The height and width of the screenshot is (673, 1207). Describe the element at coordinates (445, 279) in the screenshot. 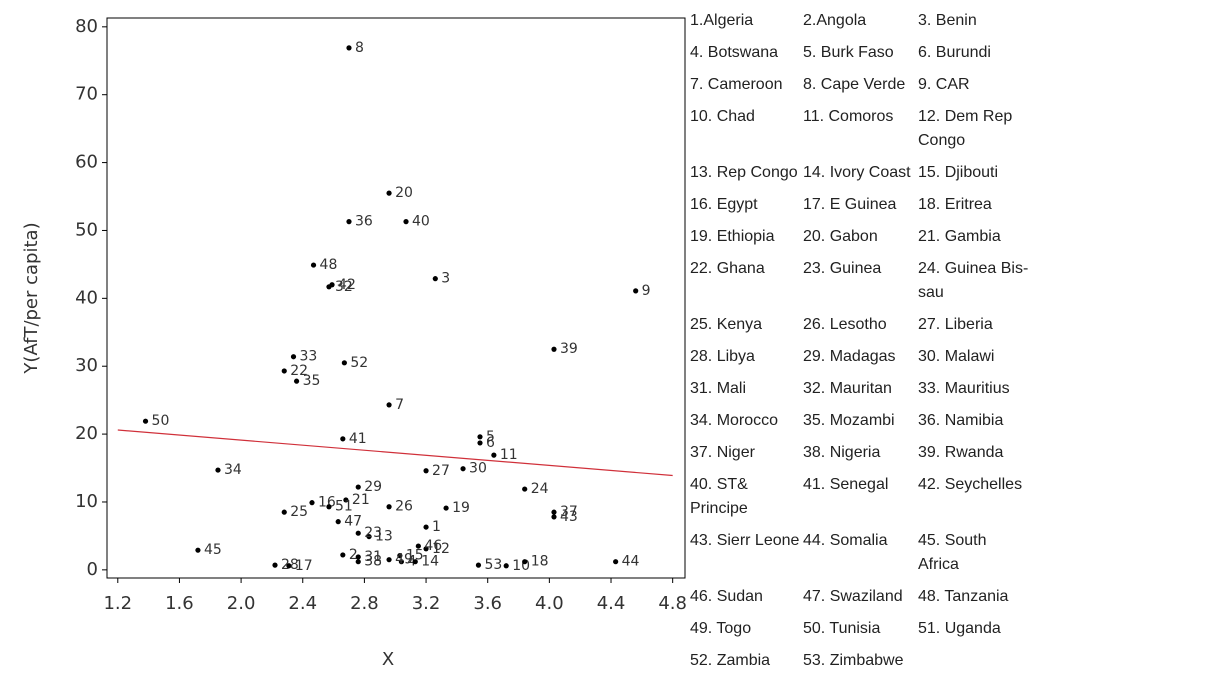

I see `point-label: 3` at that location.